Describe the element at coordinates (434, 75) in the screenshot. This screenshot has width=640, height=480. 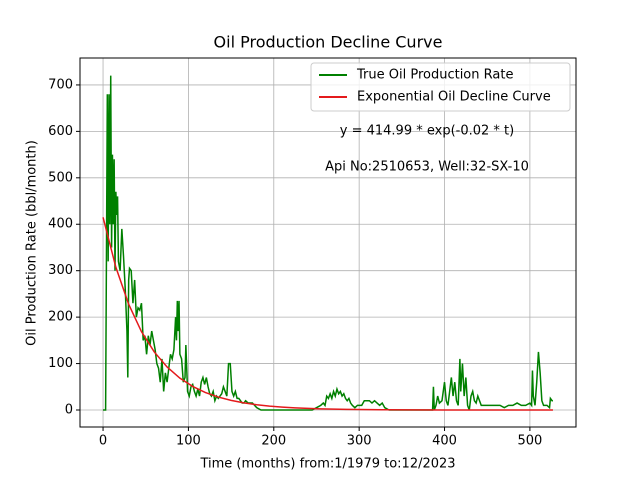
I see `legend-label: True Oil Production Rate` at that location.